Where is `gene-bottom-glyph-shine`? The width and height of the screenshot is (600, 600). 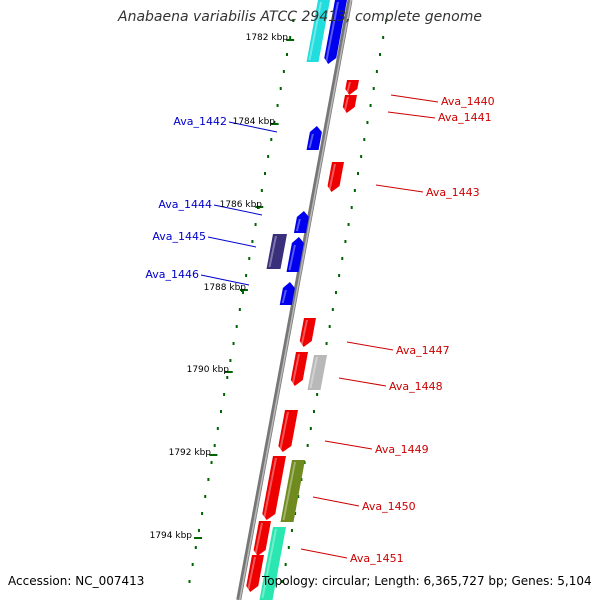
gene-bottom-glyph-shine is located at coordinates (251, 573).